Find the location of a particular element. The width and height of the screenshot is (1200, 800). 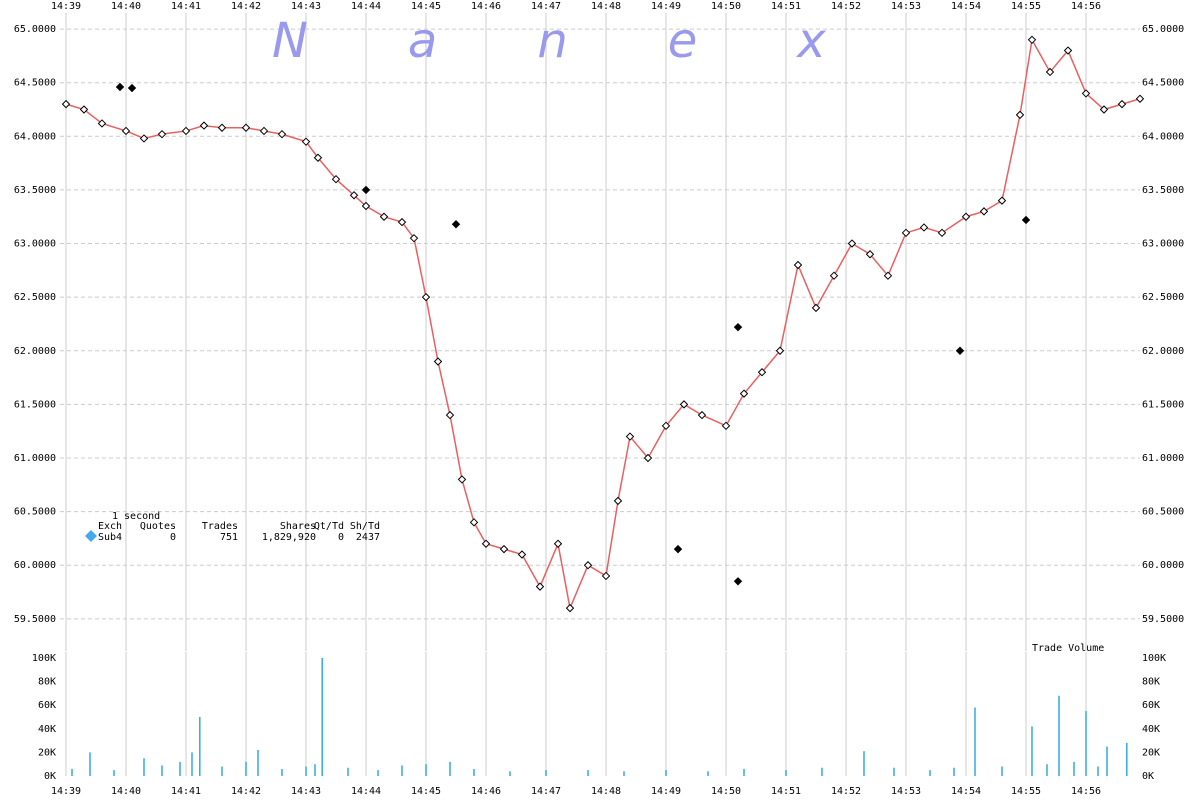

y-tick-label: 63.5000 is located at coordinates (35, 190).